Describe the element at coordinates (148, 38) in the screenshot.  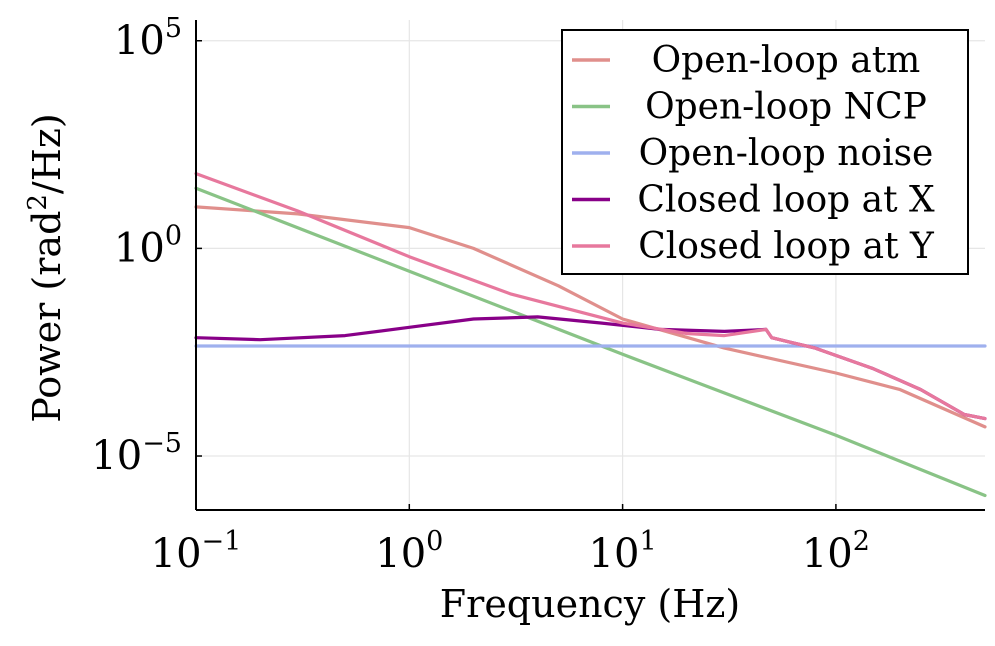
I see `y-tick-label: 10⁵` at that location.